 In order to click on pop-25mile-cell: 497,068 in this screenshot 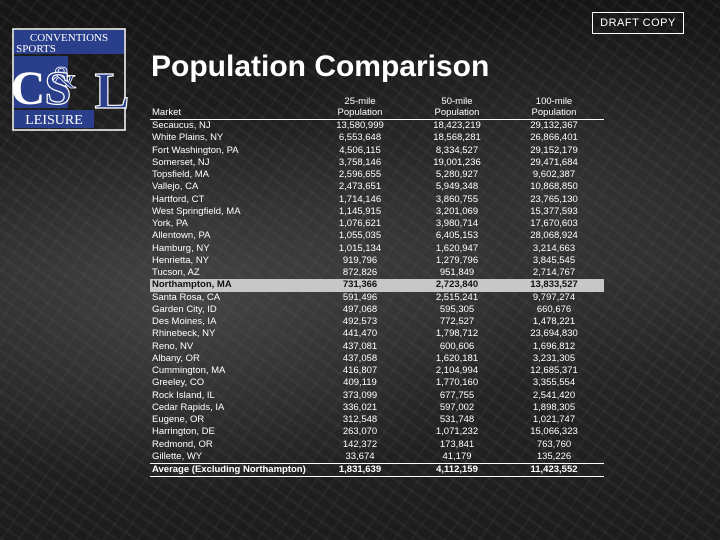, I will do `click(360, 309)`.